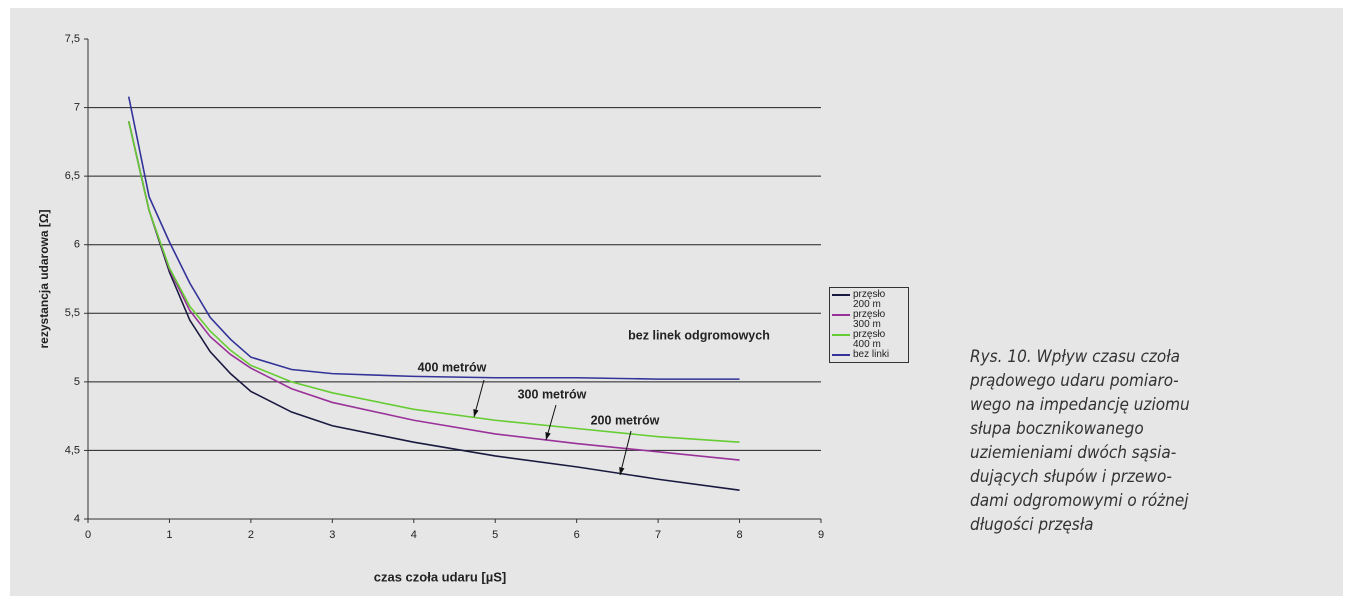  I want to click on legend-entry: przęsło 300 m, so click(869, 320).